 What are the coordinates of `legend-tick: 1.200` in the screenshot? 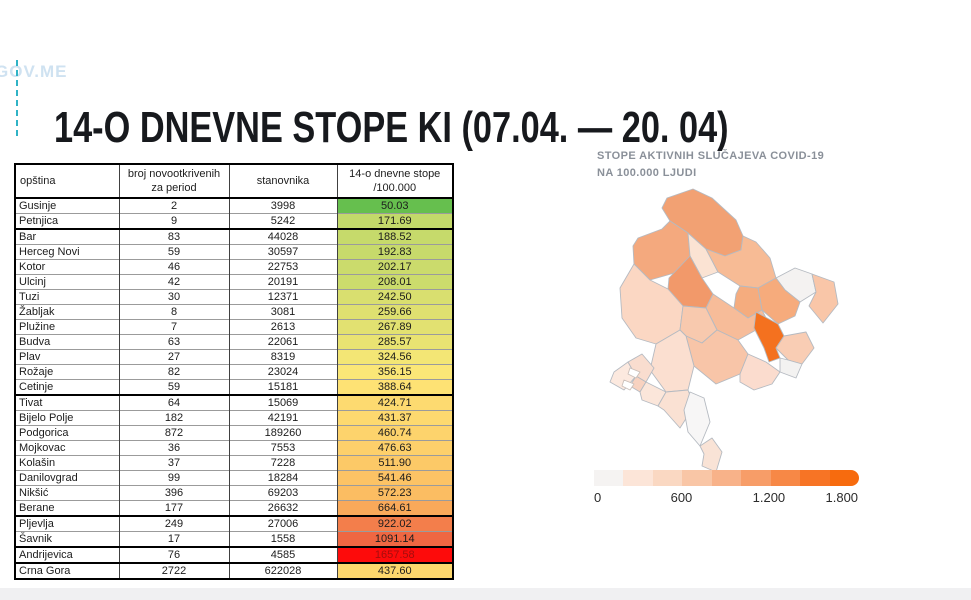 It's located at (769, 497).